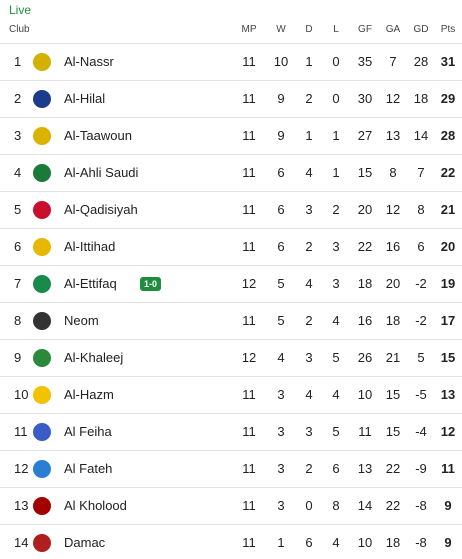  Describe the element at coordinates (231, 468) in the screenshot. I see `table-row: 12 Al Fateh 11 3 2 6 13 22 -9 11` at that location.